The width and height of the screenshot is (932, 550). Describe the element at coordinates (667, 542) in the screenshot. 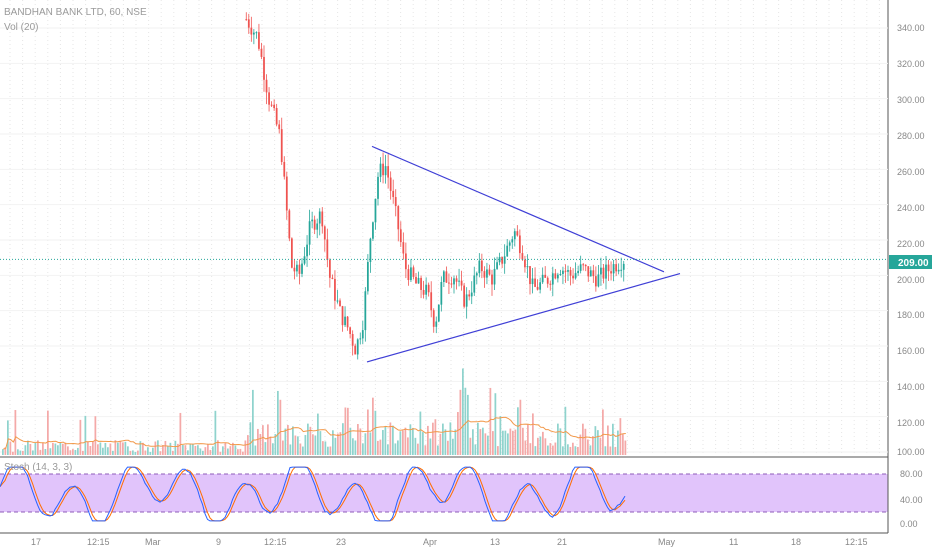

I see `time-tick: May` at that location.